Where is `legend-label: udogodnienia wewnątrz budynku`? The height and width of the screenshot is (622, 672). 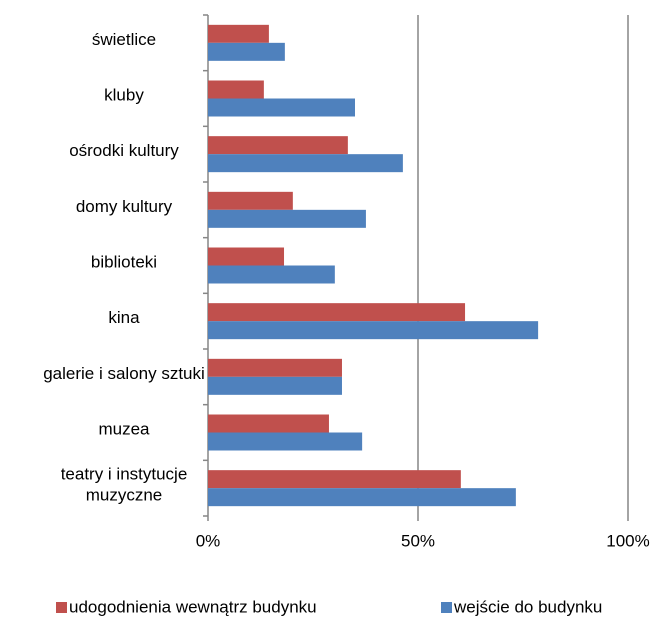
legend-label: udogodnienia wewnątrz budynku is located at coordinates (193, 606).